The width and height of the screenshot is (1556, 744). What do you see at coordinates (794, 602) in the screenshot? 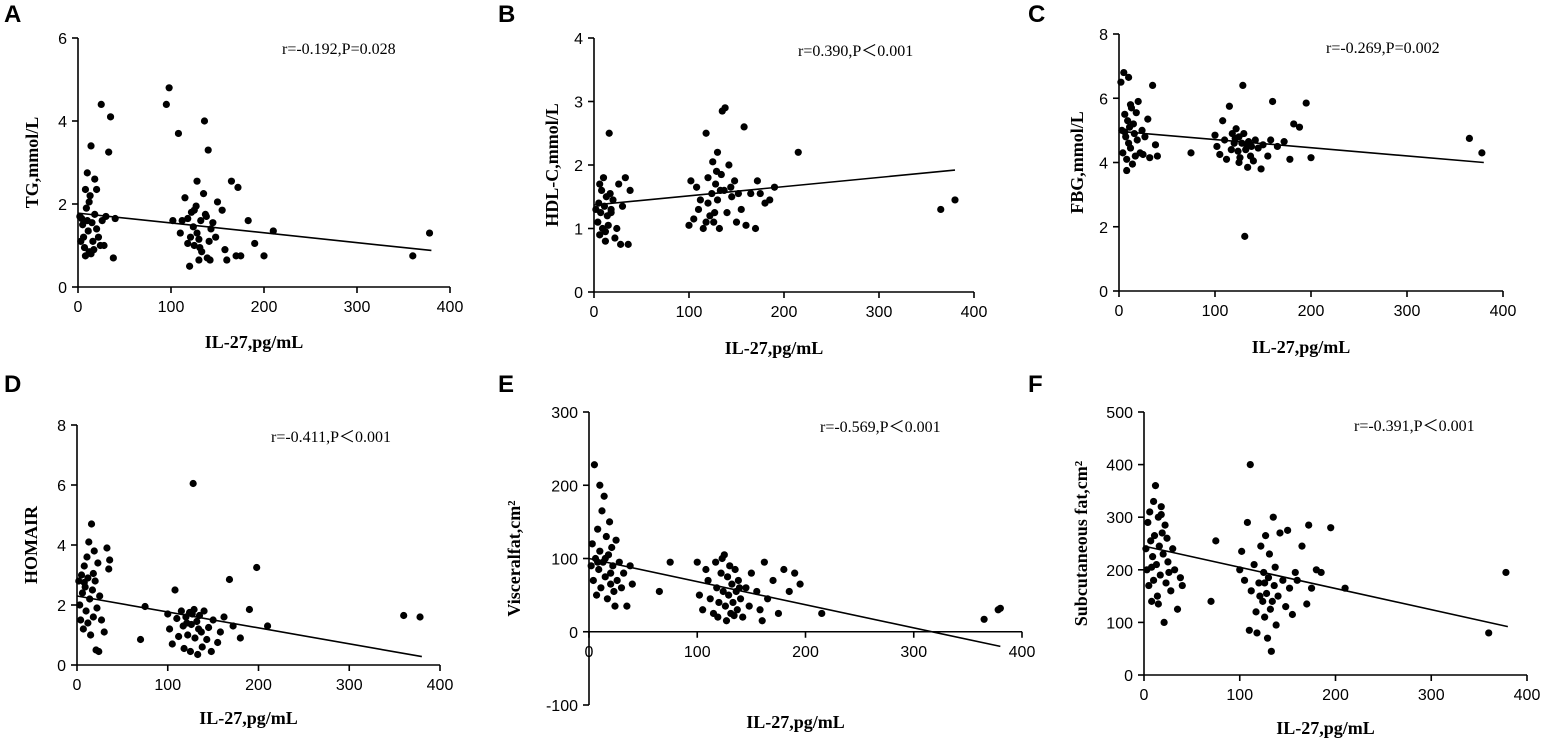
I see `regression-line` at bounding box center [794, 602].